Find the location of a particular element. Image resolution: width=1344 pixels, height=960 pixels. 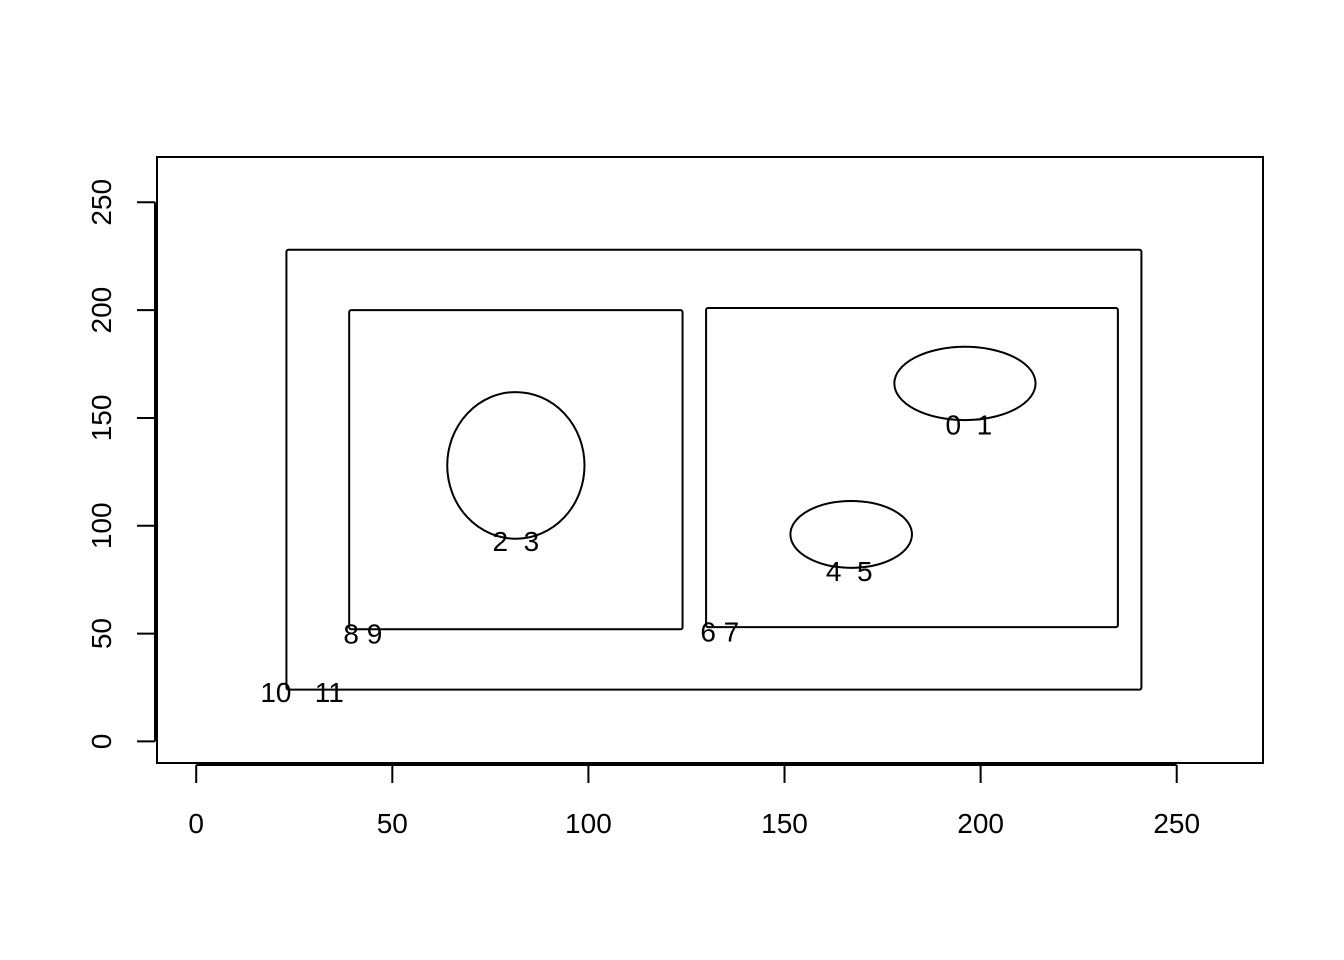

x-tick-label: 250 is located at coordinates (1176, 823).